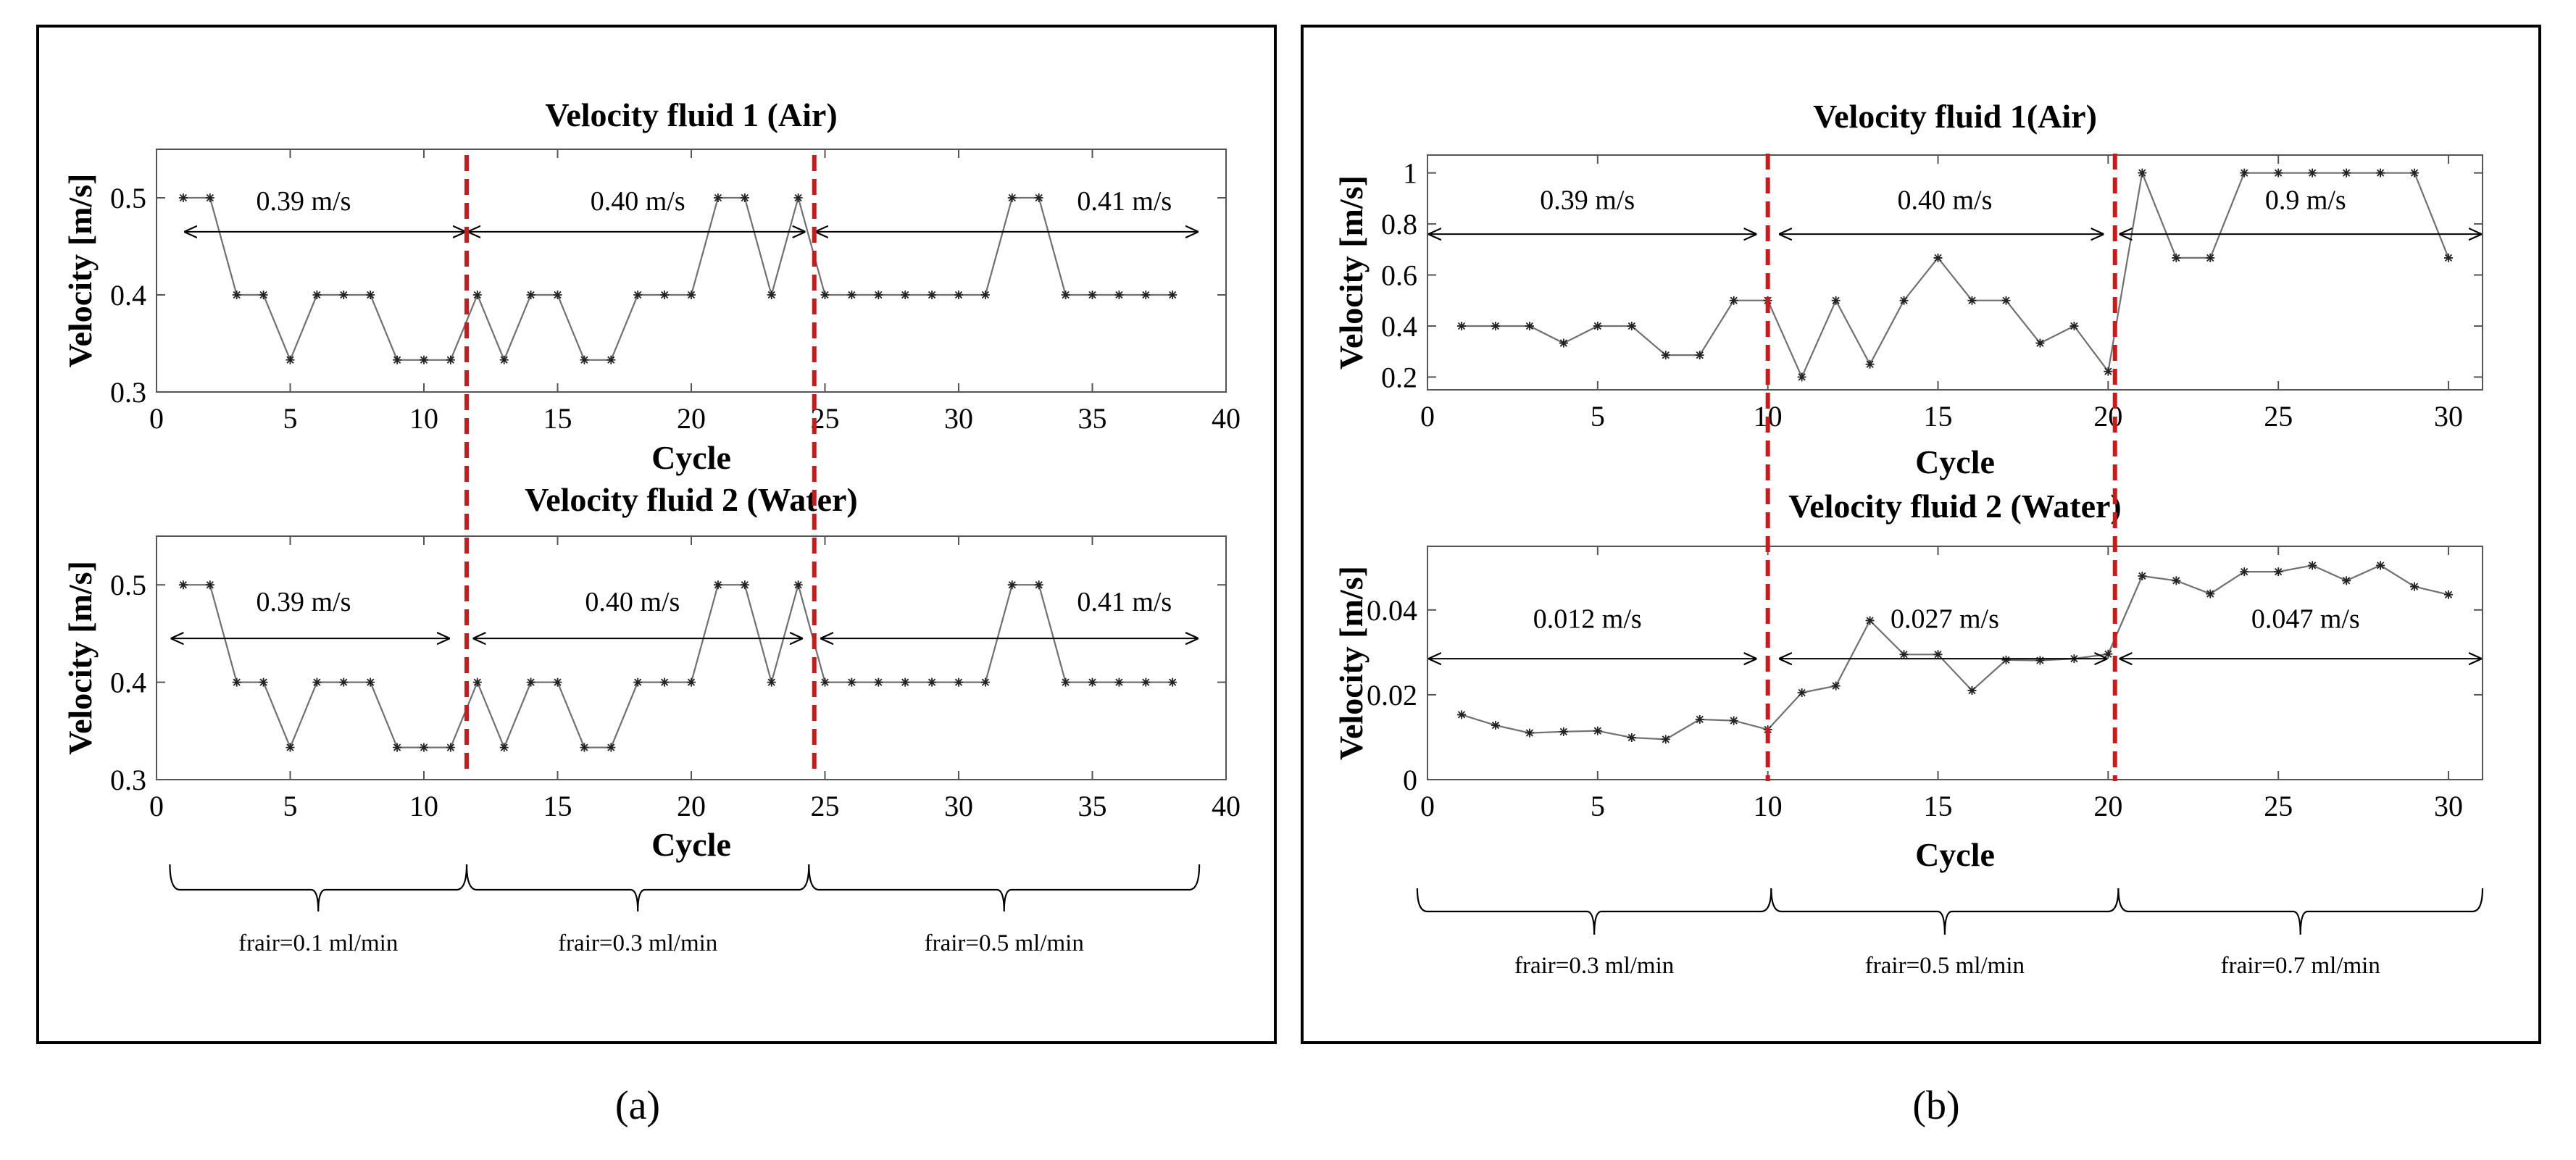 This screenshot has height=1160, width=2576. Describe the element at coordinates (1004, 943) in the screenshot. I see `flow-rate-label: frair=0.5 ml/min` at that location.